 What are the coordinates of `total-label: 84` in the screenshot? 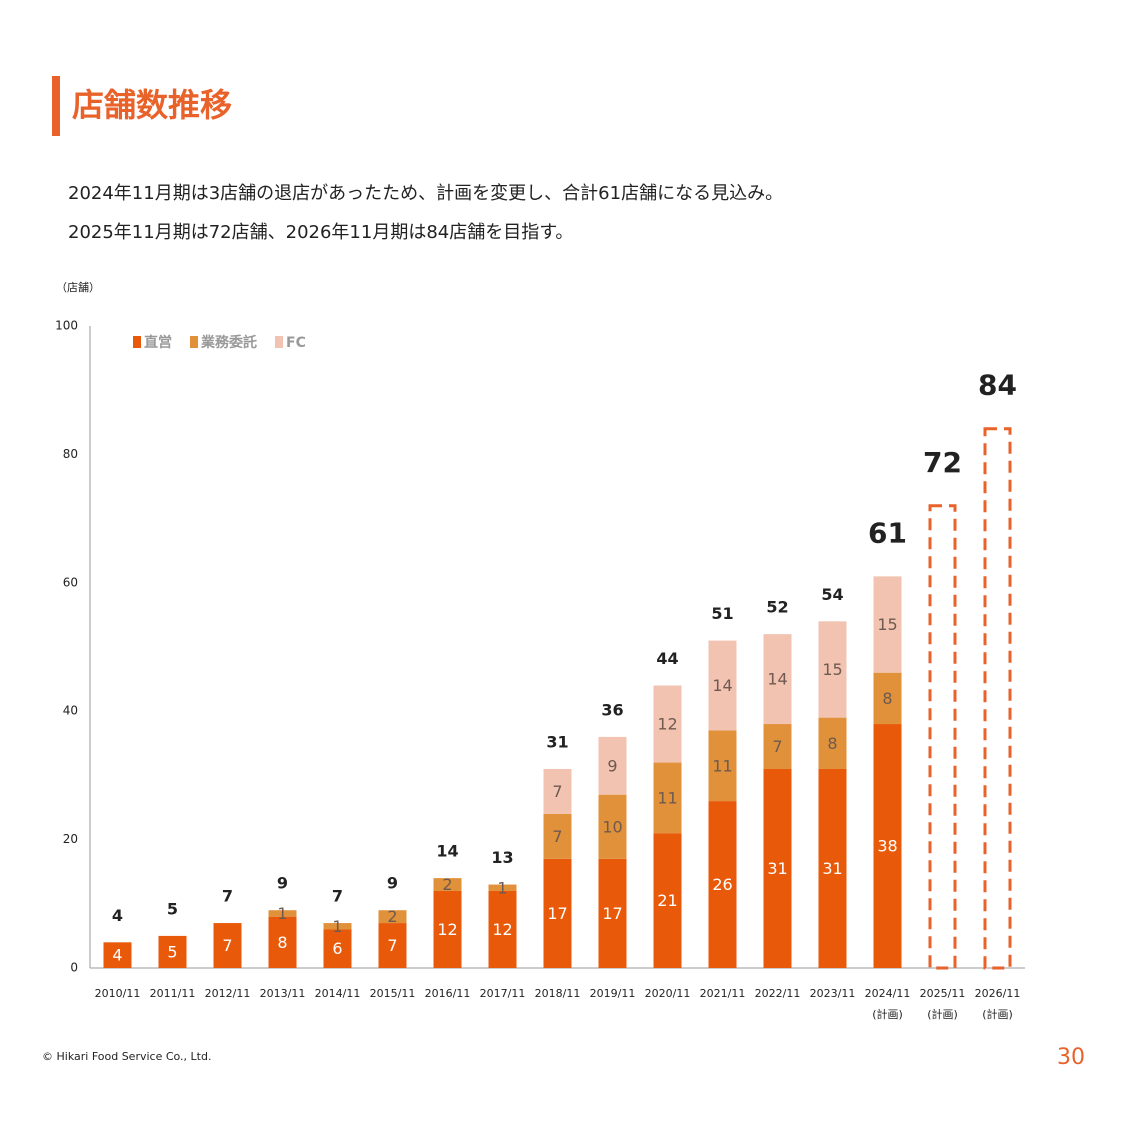 It's located at (997, 385).